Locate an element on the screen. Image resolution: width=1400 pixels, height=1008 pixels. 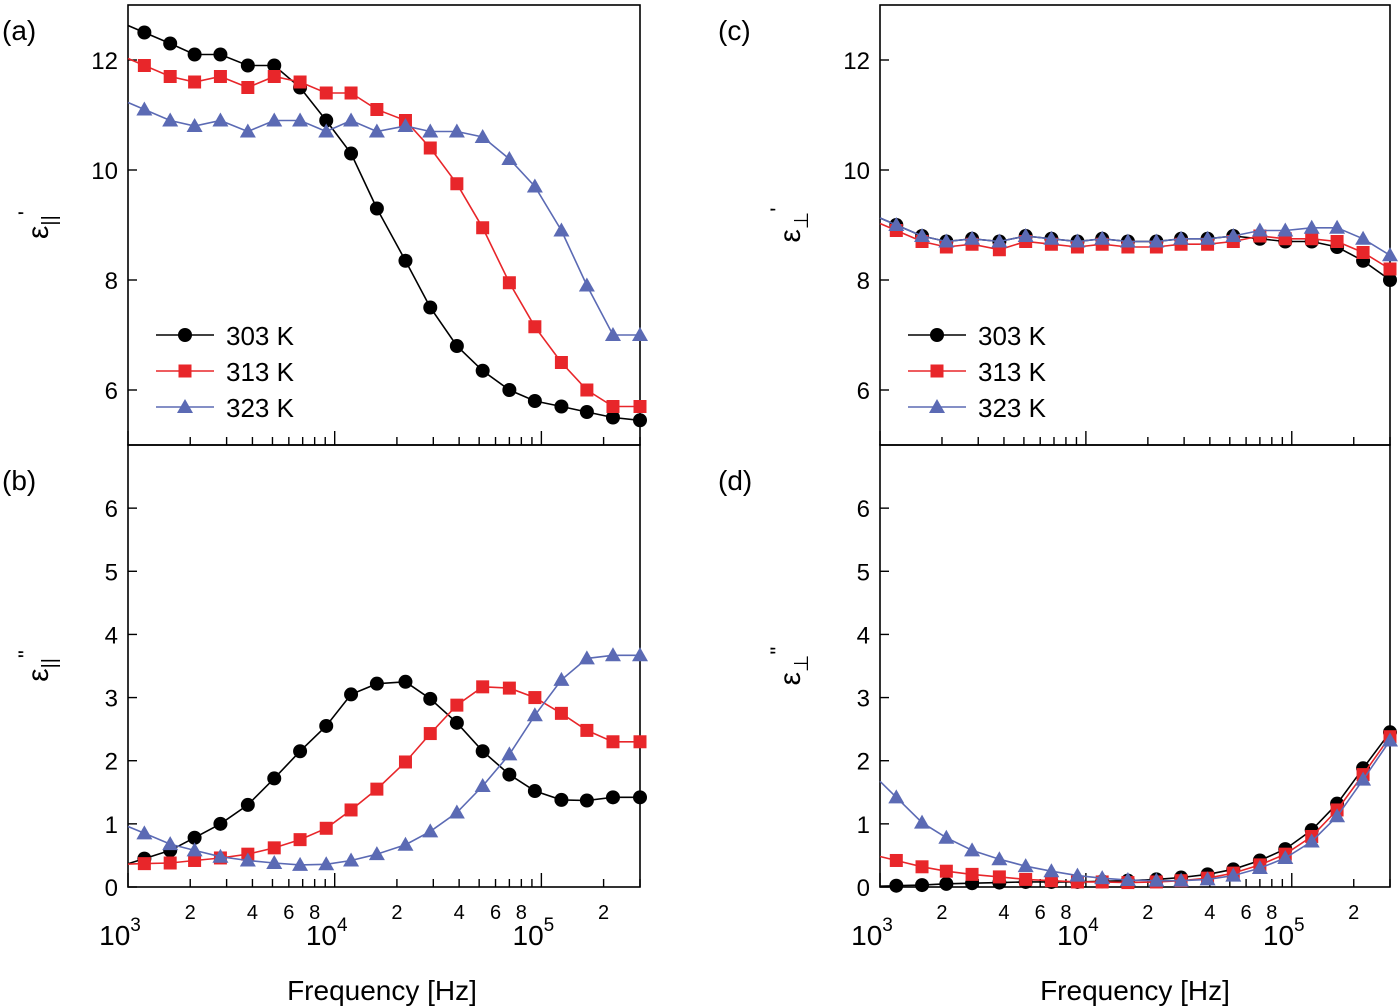
y-axis-label-subscript: ⊥ is located at coordinates (802, 220).